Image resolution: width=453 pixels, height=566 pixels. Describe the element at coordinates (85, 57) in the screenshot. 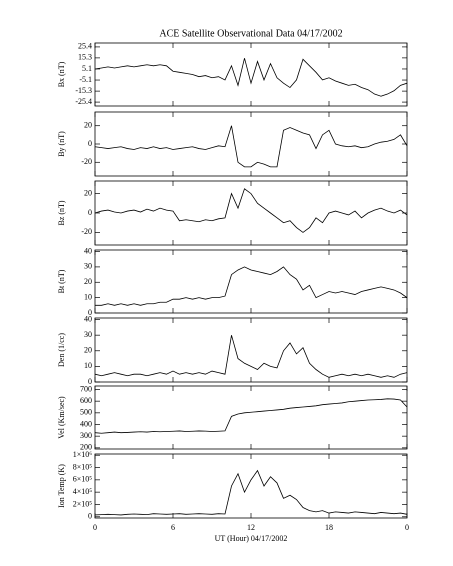

I see `y-tick-label: 15.3` at that location.